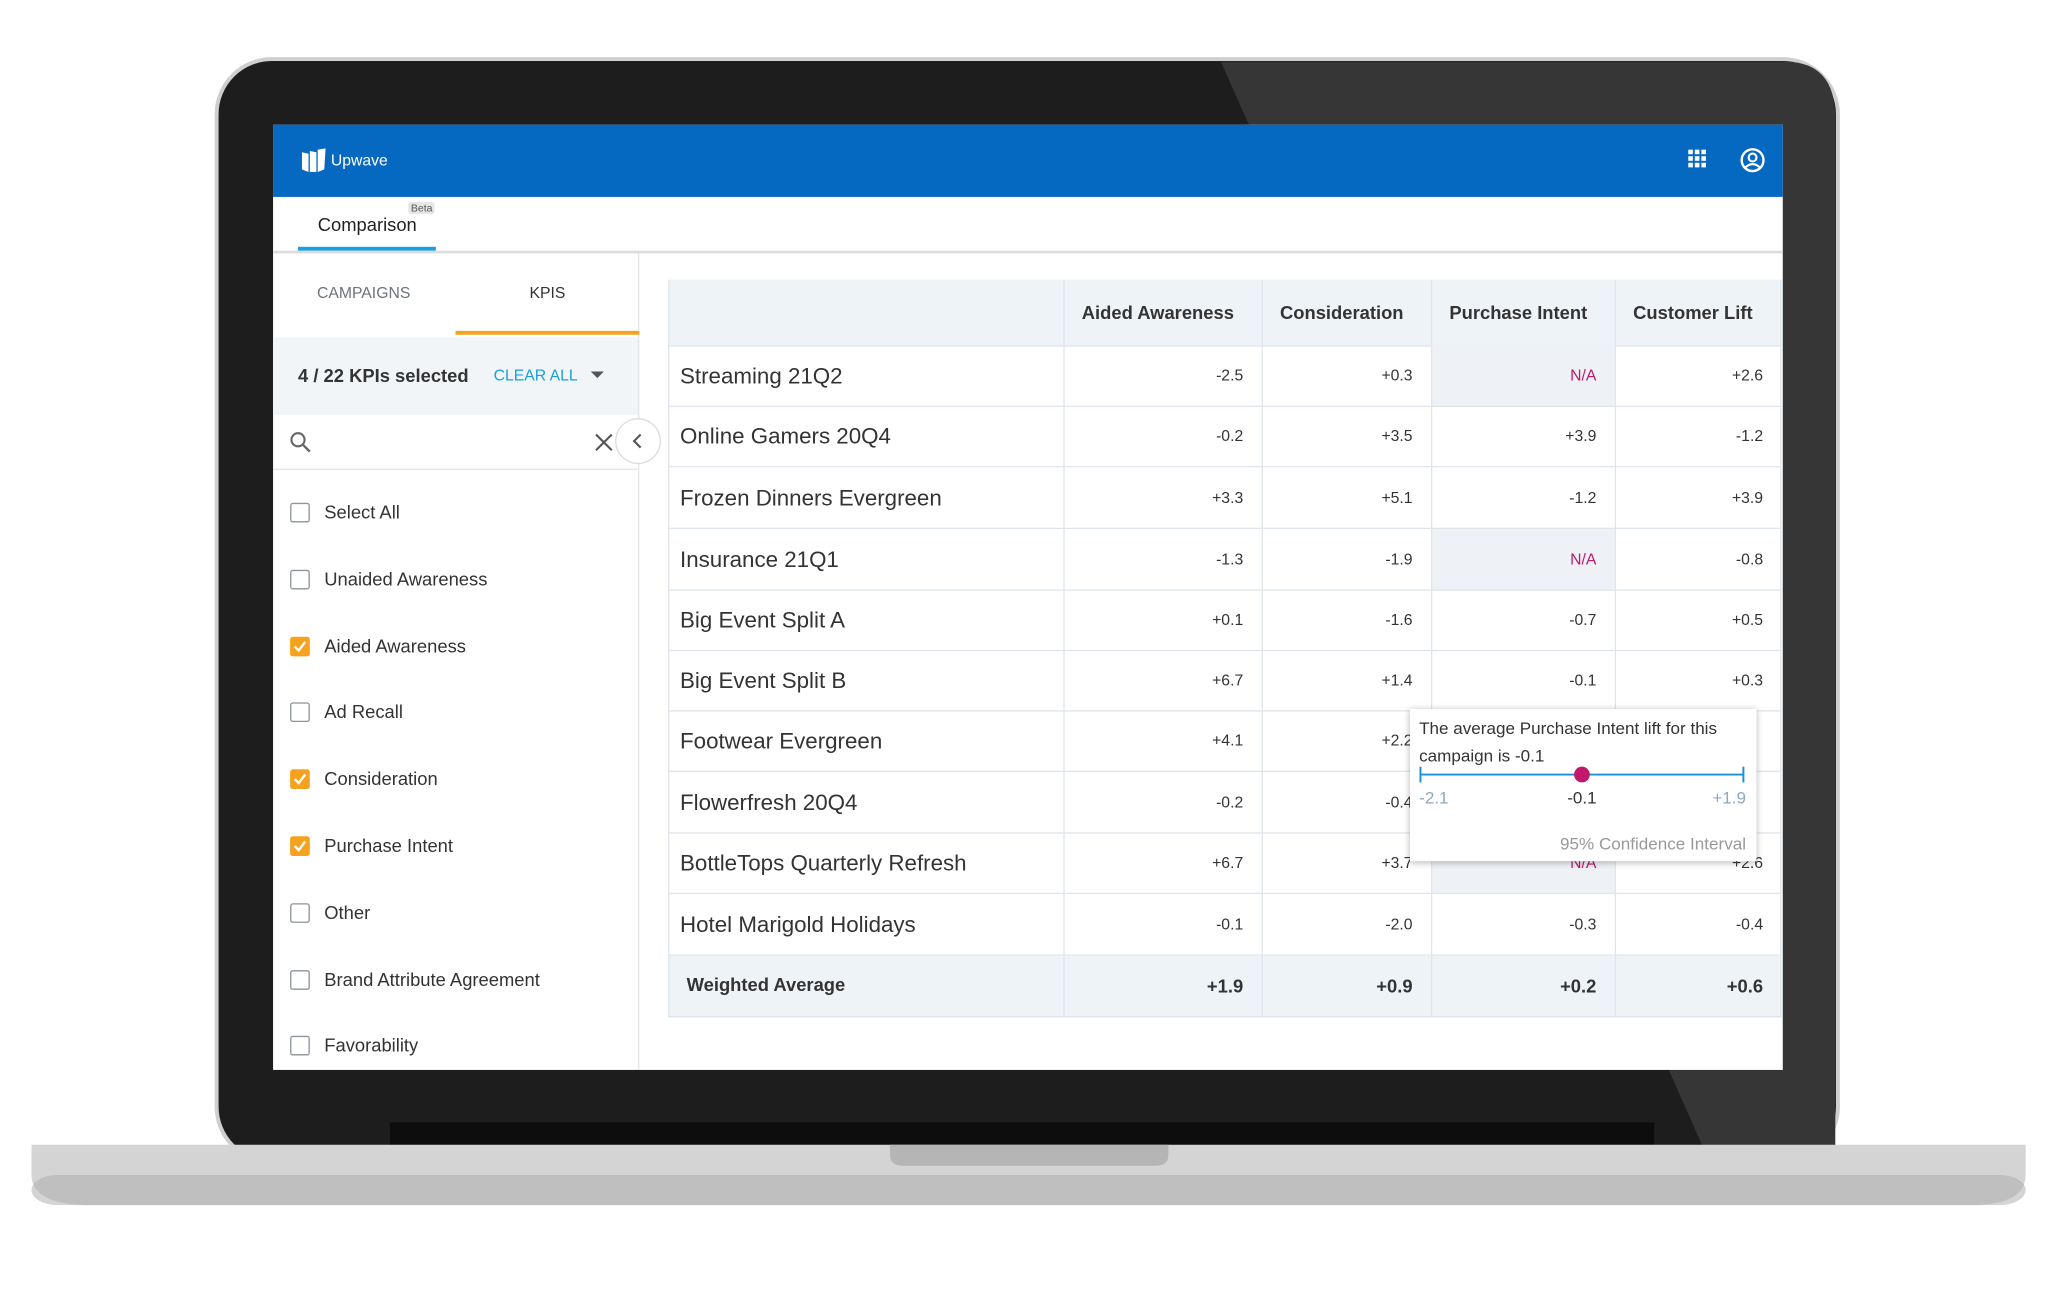  I want to click on ci-caption: 95% Confidence Interval, so click(1653, 843).